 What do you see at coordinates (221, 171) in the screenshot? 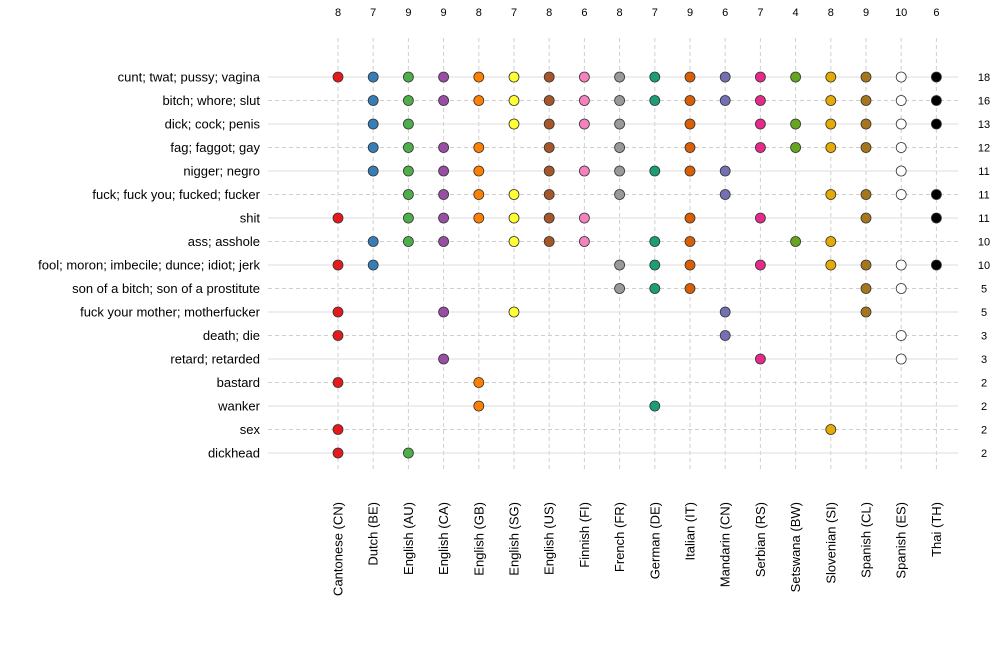
I see `row-label: nigger; negro` at bounding box center [221, 171].